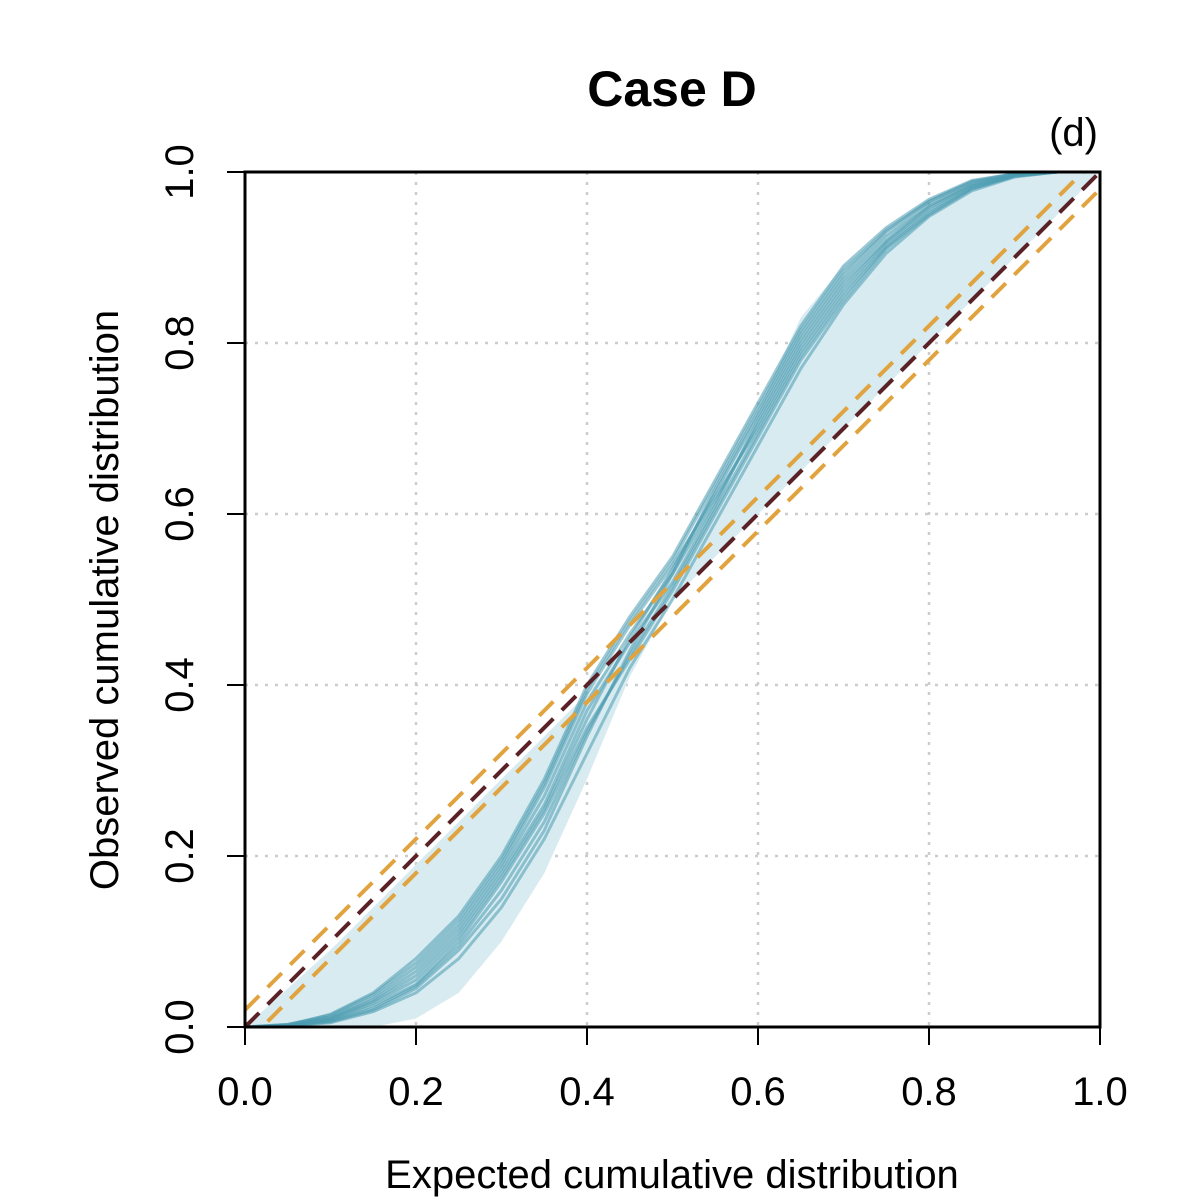  Describe the element at coordinates (180, 343) in the screenshot. I see `y-tick-label: 0.8` at that location.